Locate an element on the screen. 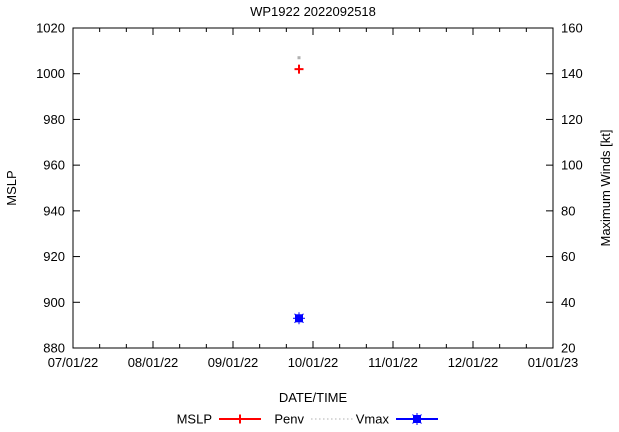 The width and height of the screenshot is (619, 432). legend-marker-vmax is located at coordinates (417, 419).